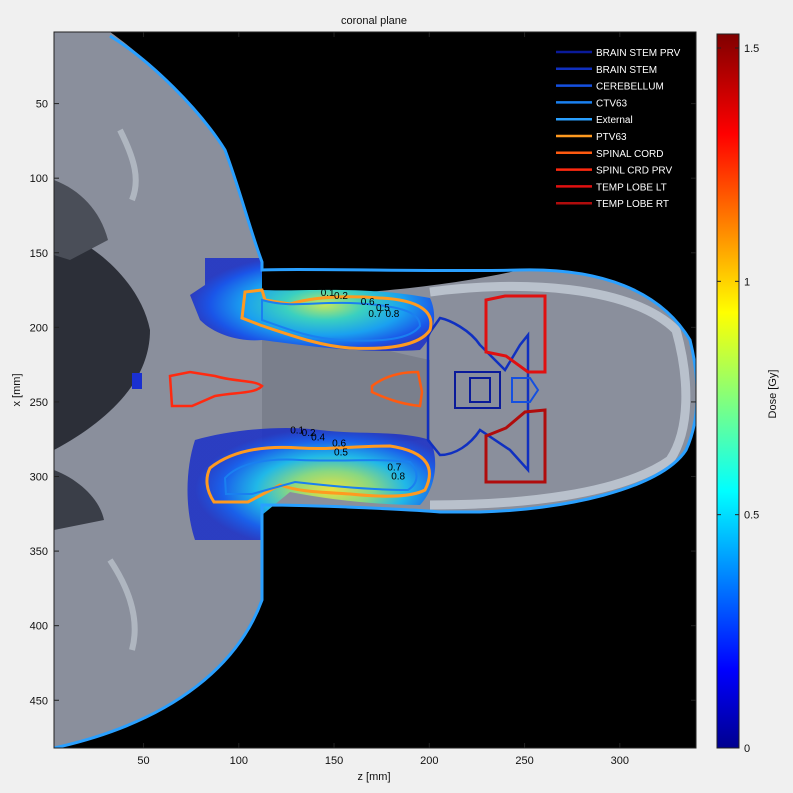 This screenshot has width=793, height=793. I want to click on colorbar-tick-label: 1.5, so click(751, 49).